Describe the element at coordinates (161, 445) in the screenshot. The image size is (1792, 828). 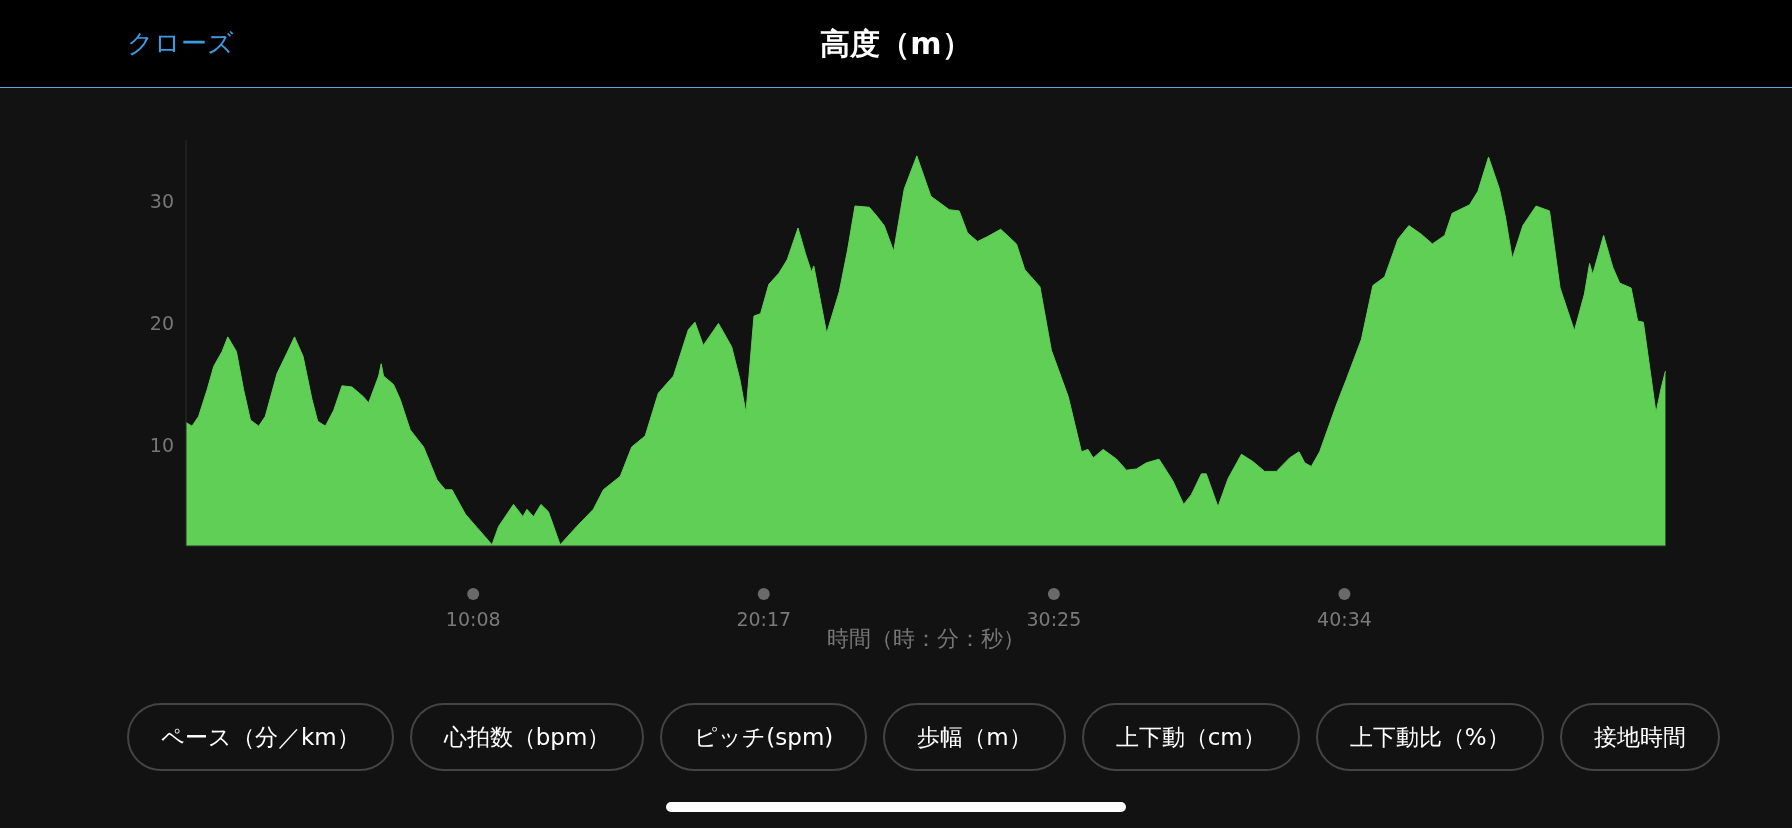
I see `y-tick-label: 10` at that location.